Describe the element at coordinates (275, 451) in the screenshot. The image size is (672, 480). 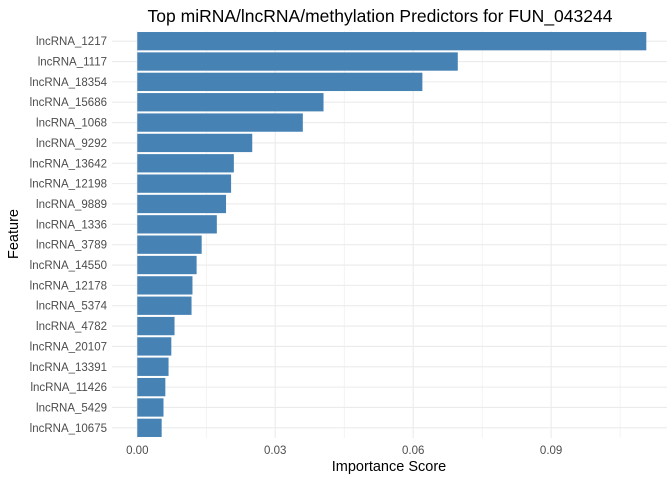
I see `x-tick-label: 0.03` at that location.